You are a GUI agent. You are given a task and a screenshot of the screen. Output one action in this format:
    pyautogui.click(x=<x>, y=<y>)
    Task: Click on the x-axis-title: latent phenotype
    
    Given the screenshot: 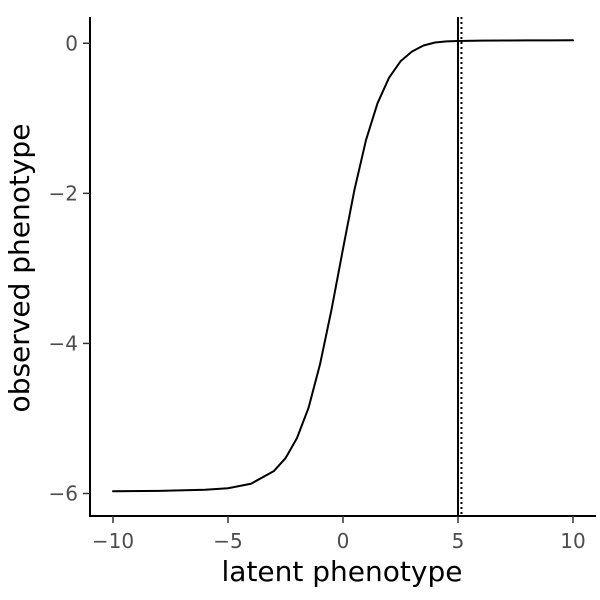 What is the action you would take?
    pyautogui.click(x=342, y=571)
    